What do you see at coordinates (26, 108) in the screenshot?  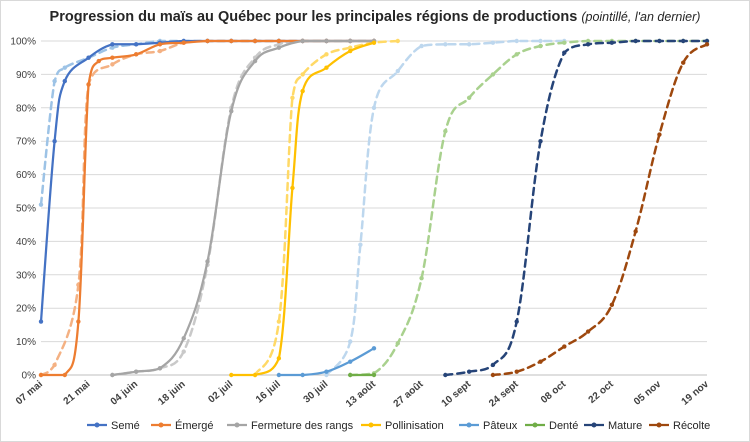 I see `y-tick-label: 80%` at bounding box center [26, 108].